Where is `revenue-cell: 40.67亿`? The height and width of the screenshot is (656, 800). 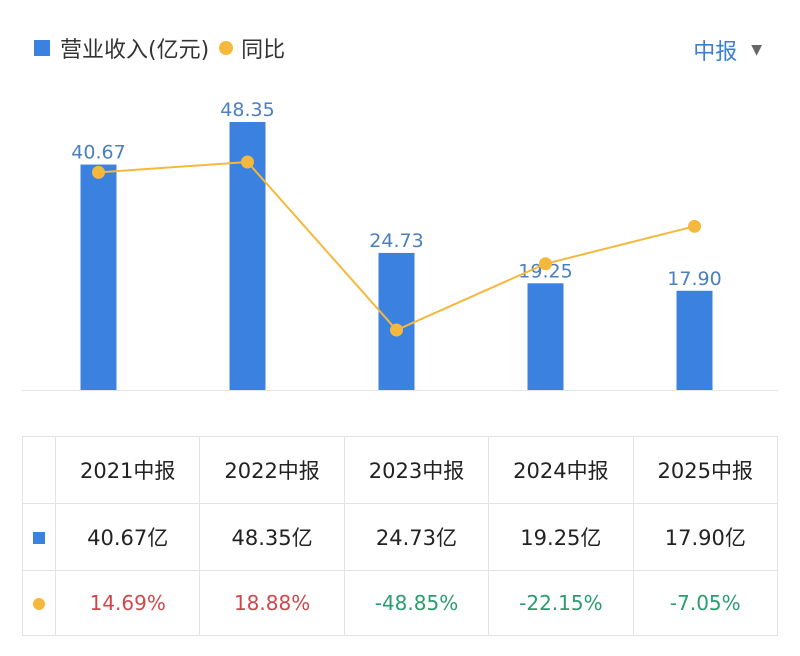 revenue-cell: 40.67亿 is located at coordinates (127, 537).